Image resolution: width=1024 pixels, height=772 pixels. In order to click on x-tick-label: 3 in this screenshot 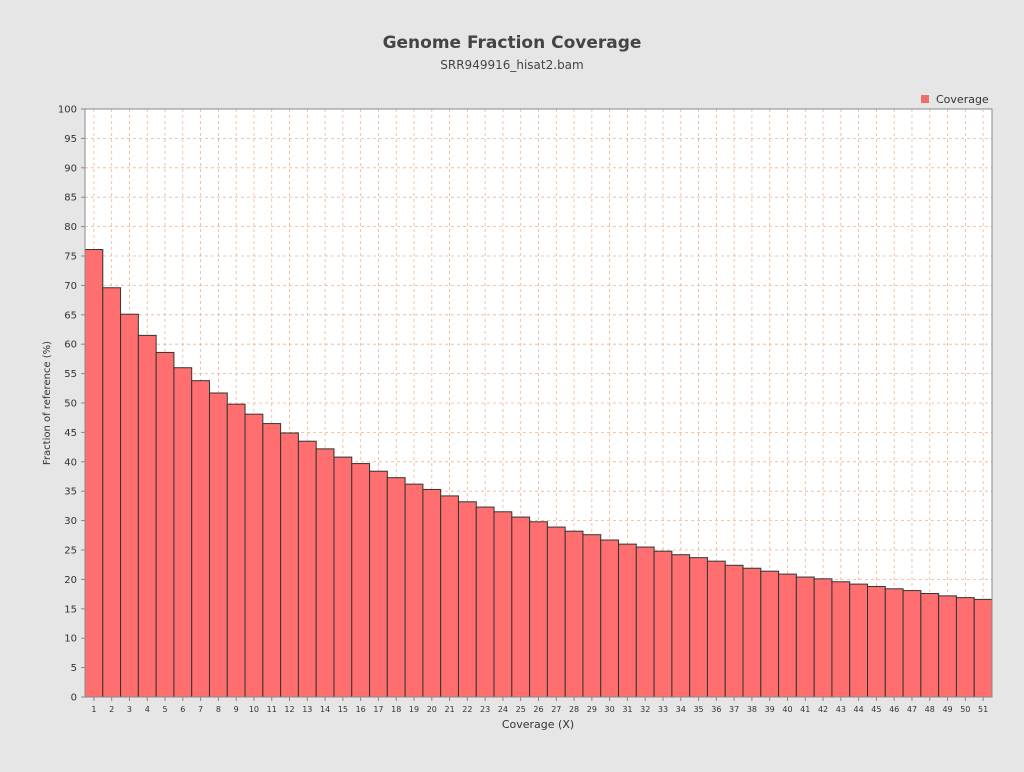, I will do `click(129, 709)`.